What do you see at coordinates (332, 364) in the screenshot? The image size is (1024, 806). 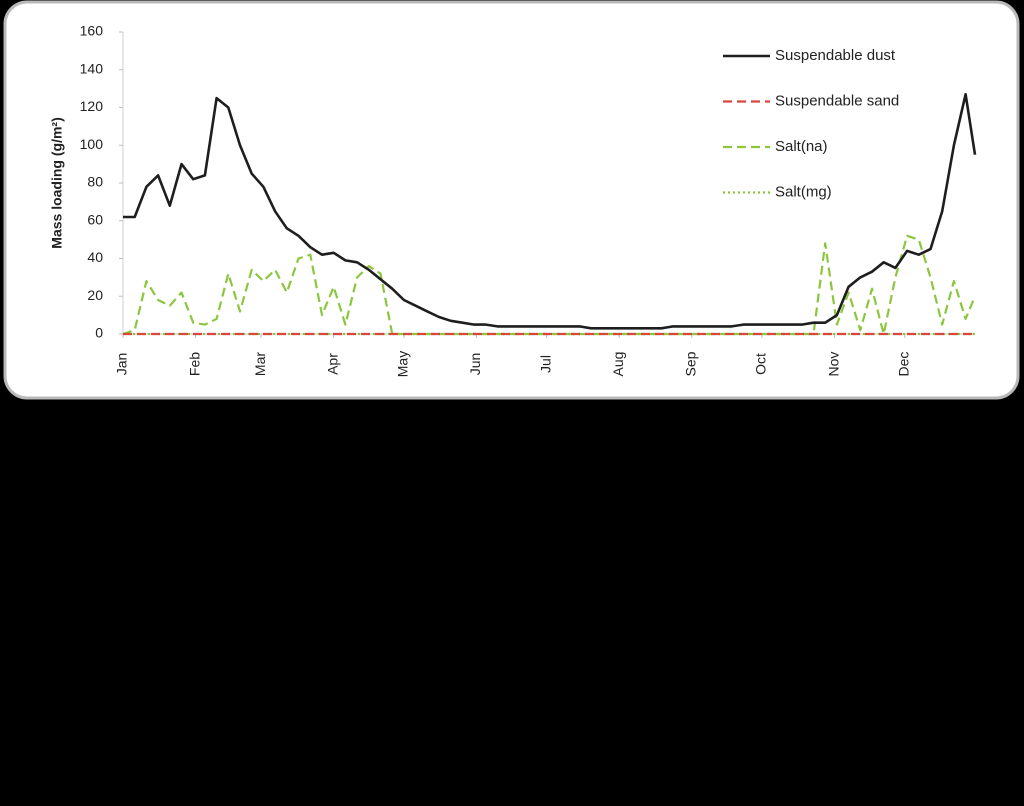 I see `x-tick-label: Apr` at bounding box center [332, 364].